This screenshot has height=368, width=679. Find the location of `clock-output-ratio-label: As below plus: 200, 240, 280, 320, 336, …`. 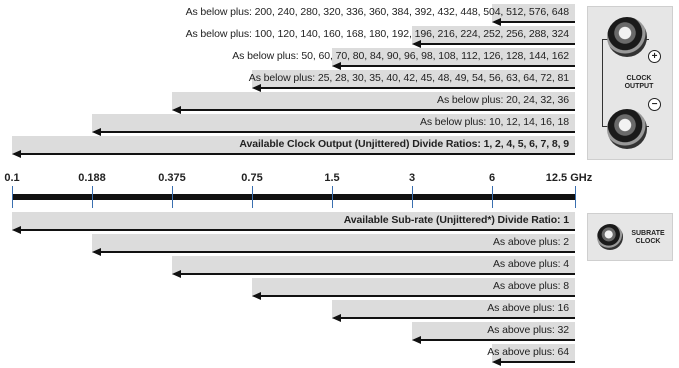

clock-output-ratio-label: As below plus: 200, 240, 280, 320, 336, … is located at coordinates (377, 12).